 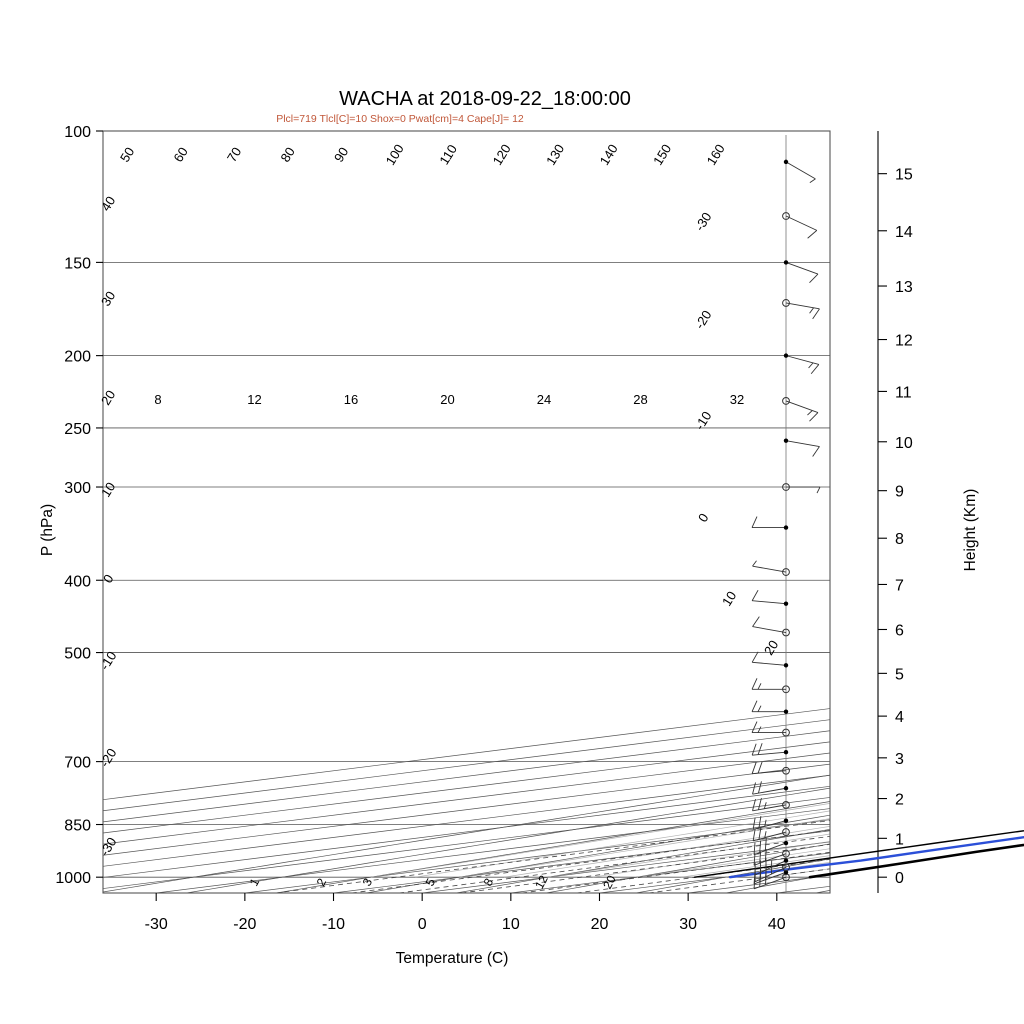 What do you see at coordinates (777, 924) in the screenshot?
I see `temperature-tick-label: 40` at bounding box center [777, 924].